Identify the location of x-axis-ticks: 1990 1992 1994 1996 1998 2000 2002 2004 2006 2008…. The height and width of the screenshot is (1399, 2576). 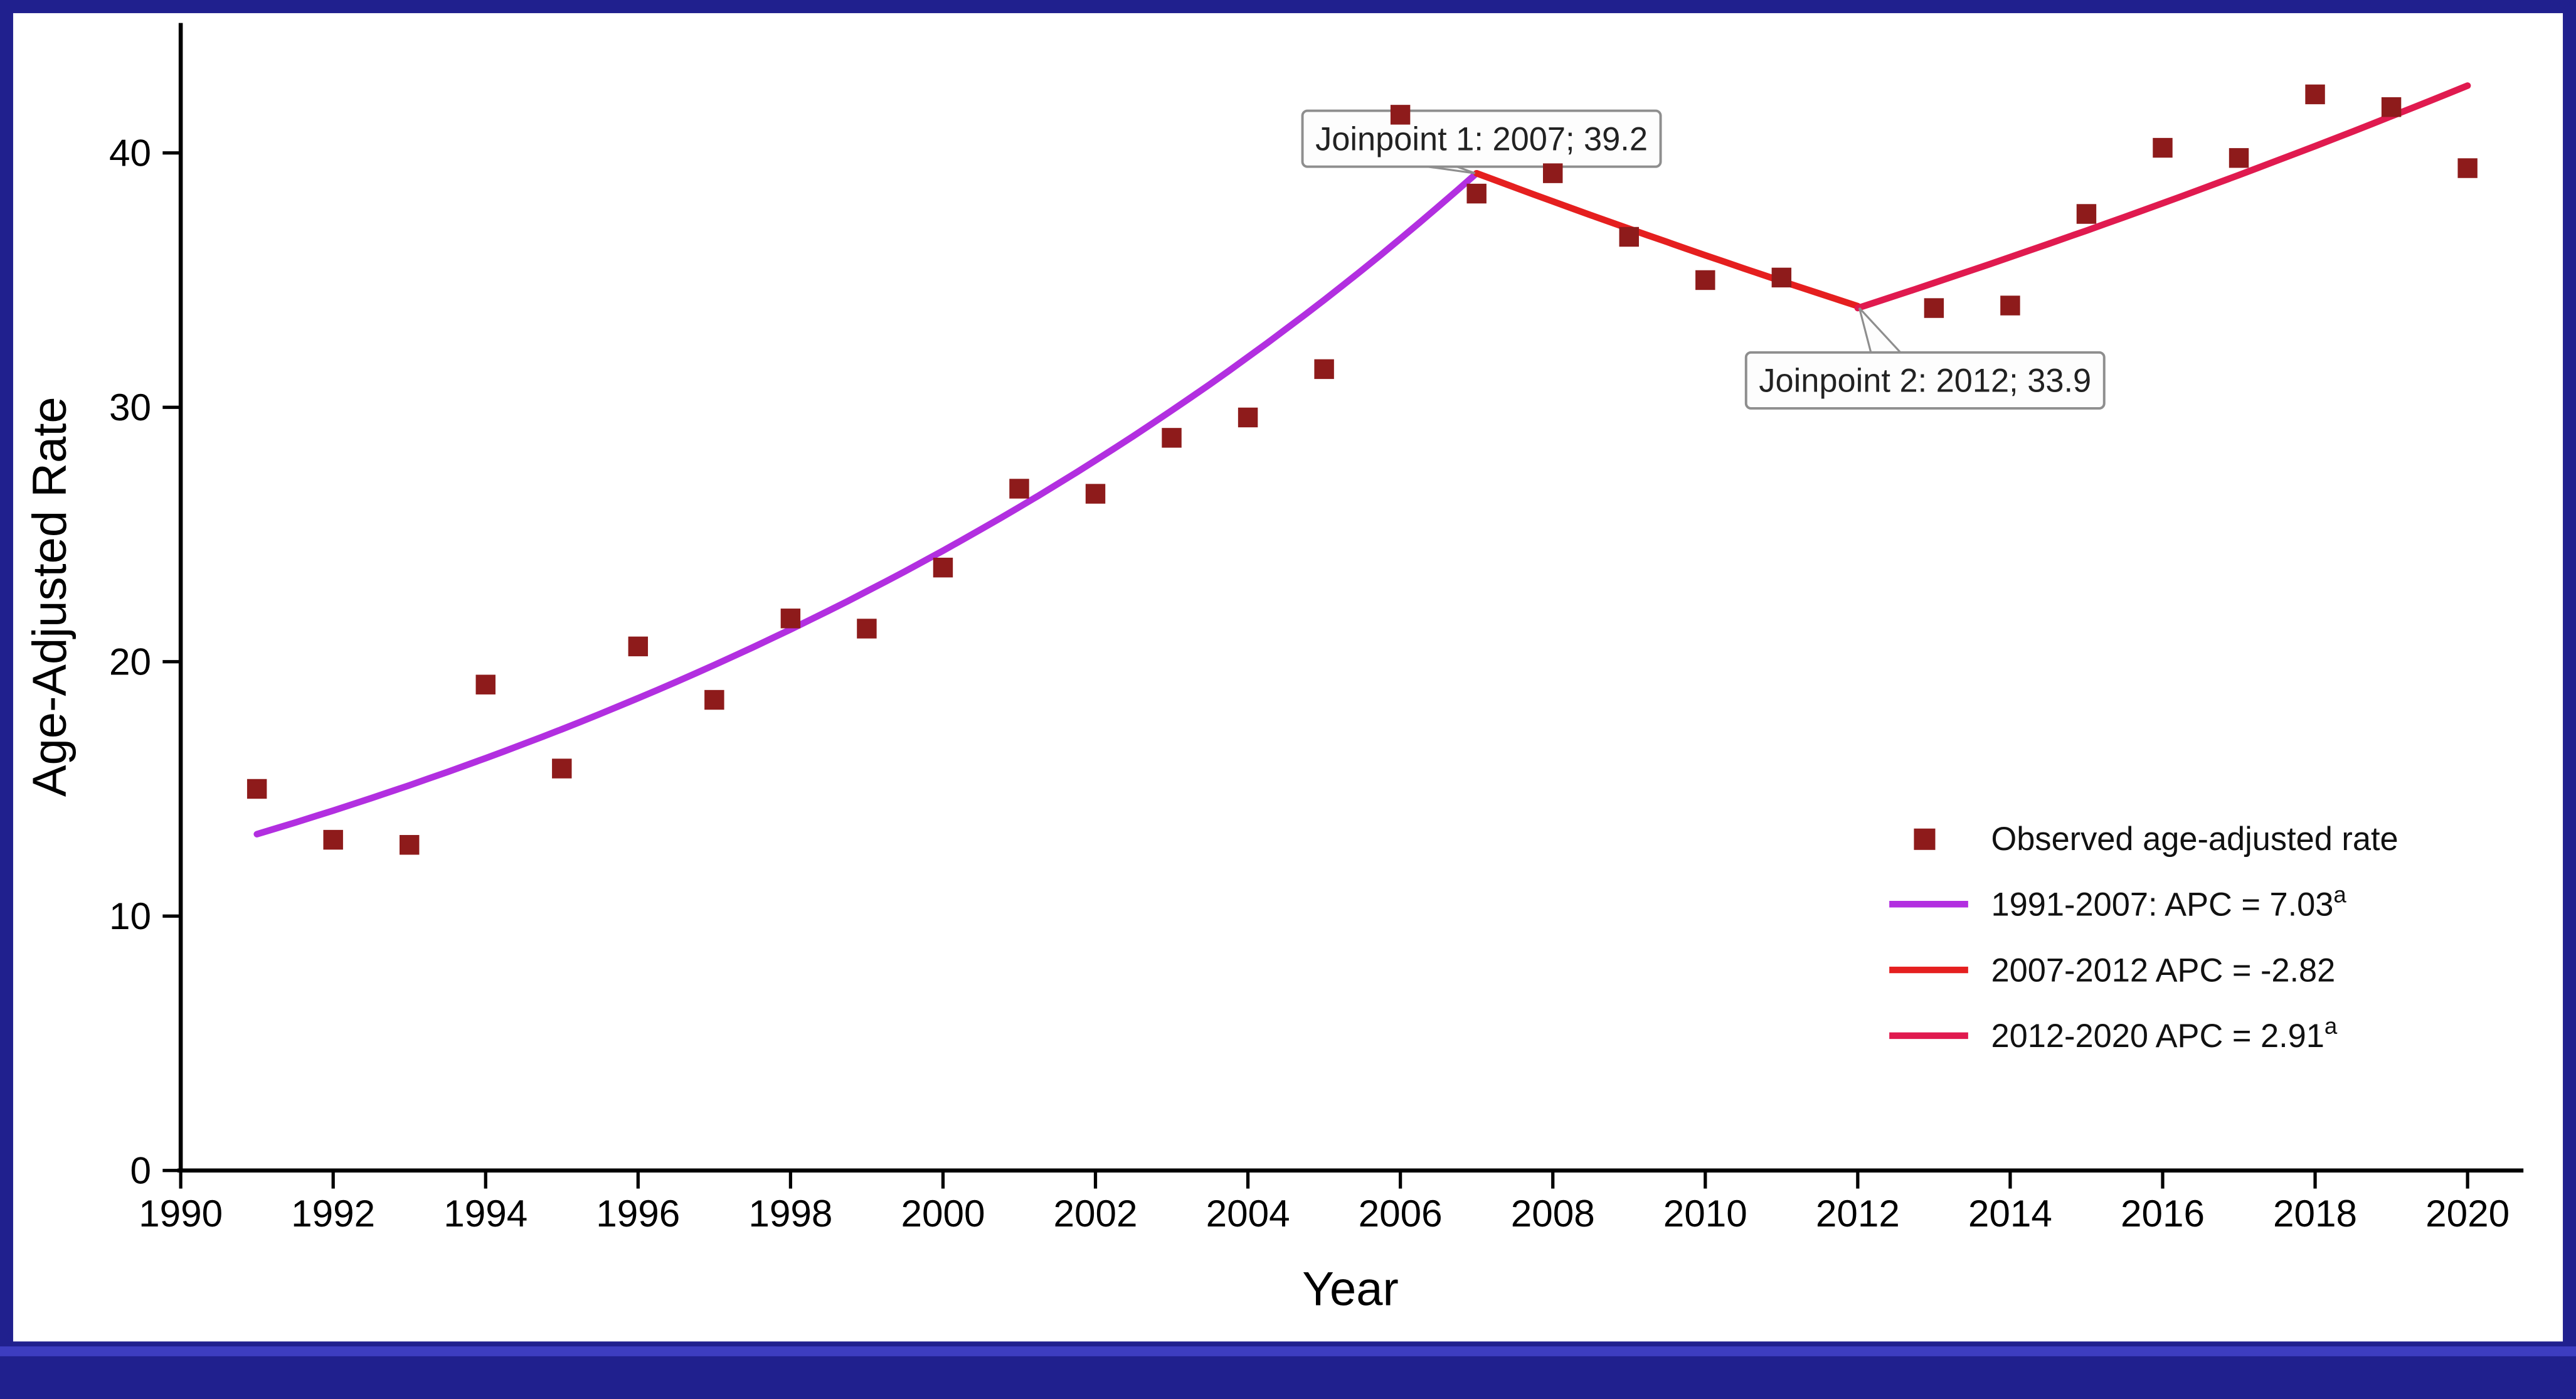
(1324, 1202).